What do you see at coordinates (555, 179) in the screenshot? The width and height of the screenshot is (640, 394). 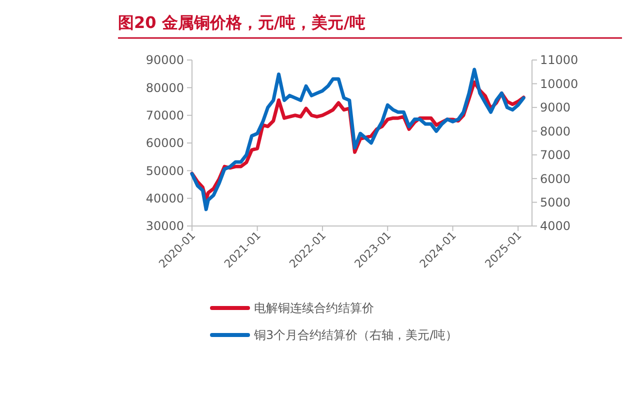 I see `y2-tick-label: 6000` at bounding box center [555, 179].